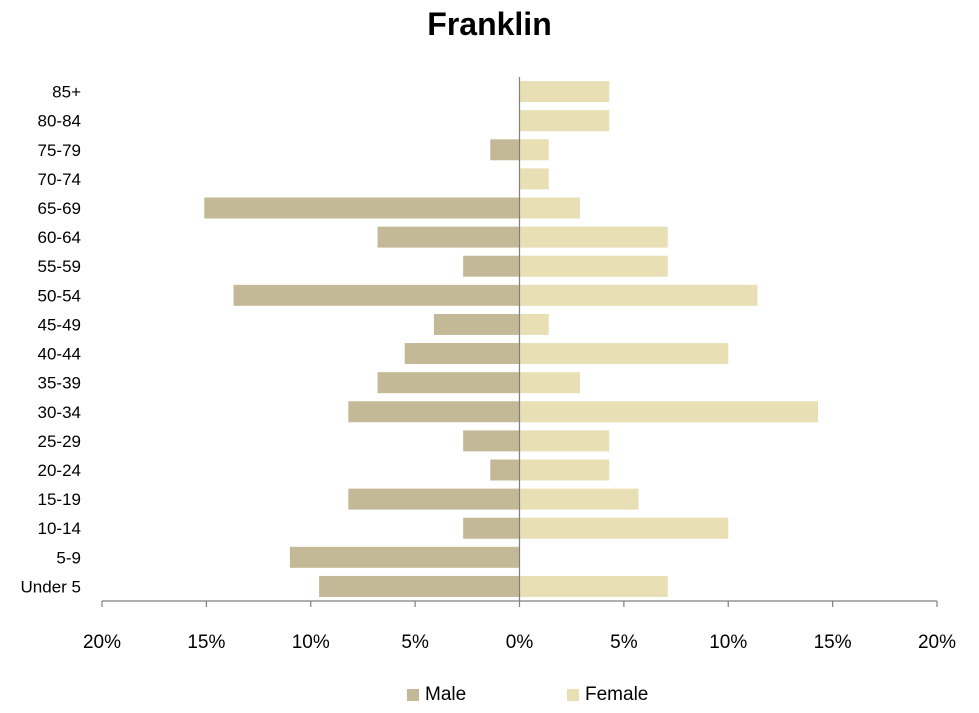 The height and width of the screenshot is (713, 979). Describe the element at coordinates (59, 499) in the screenshot. I see `category-label-15-19: 15-19` at that location.